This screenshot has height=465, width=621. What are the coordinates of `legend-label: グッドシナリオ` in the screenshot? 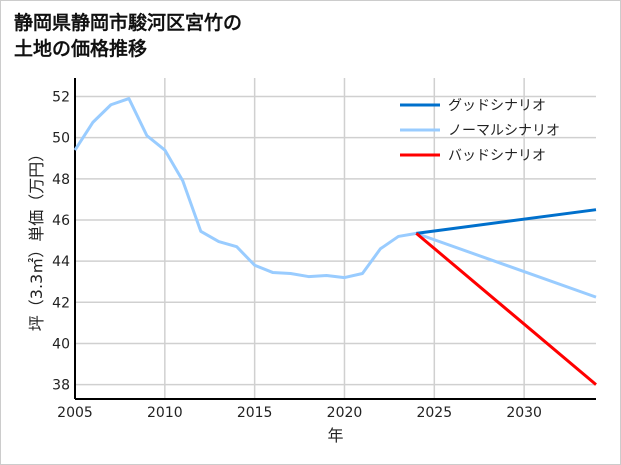 It's located at (497, 106).